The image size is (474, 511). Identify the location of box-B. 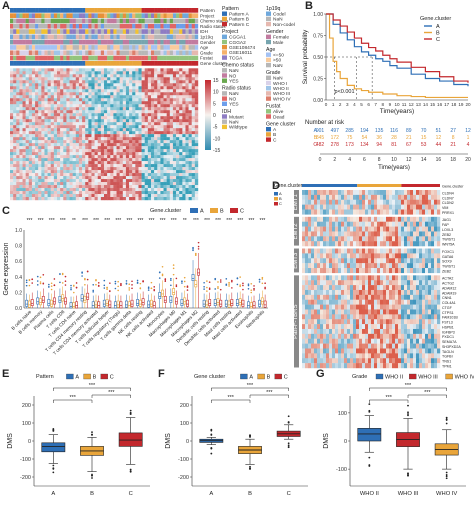
(240, 302).